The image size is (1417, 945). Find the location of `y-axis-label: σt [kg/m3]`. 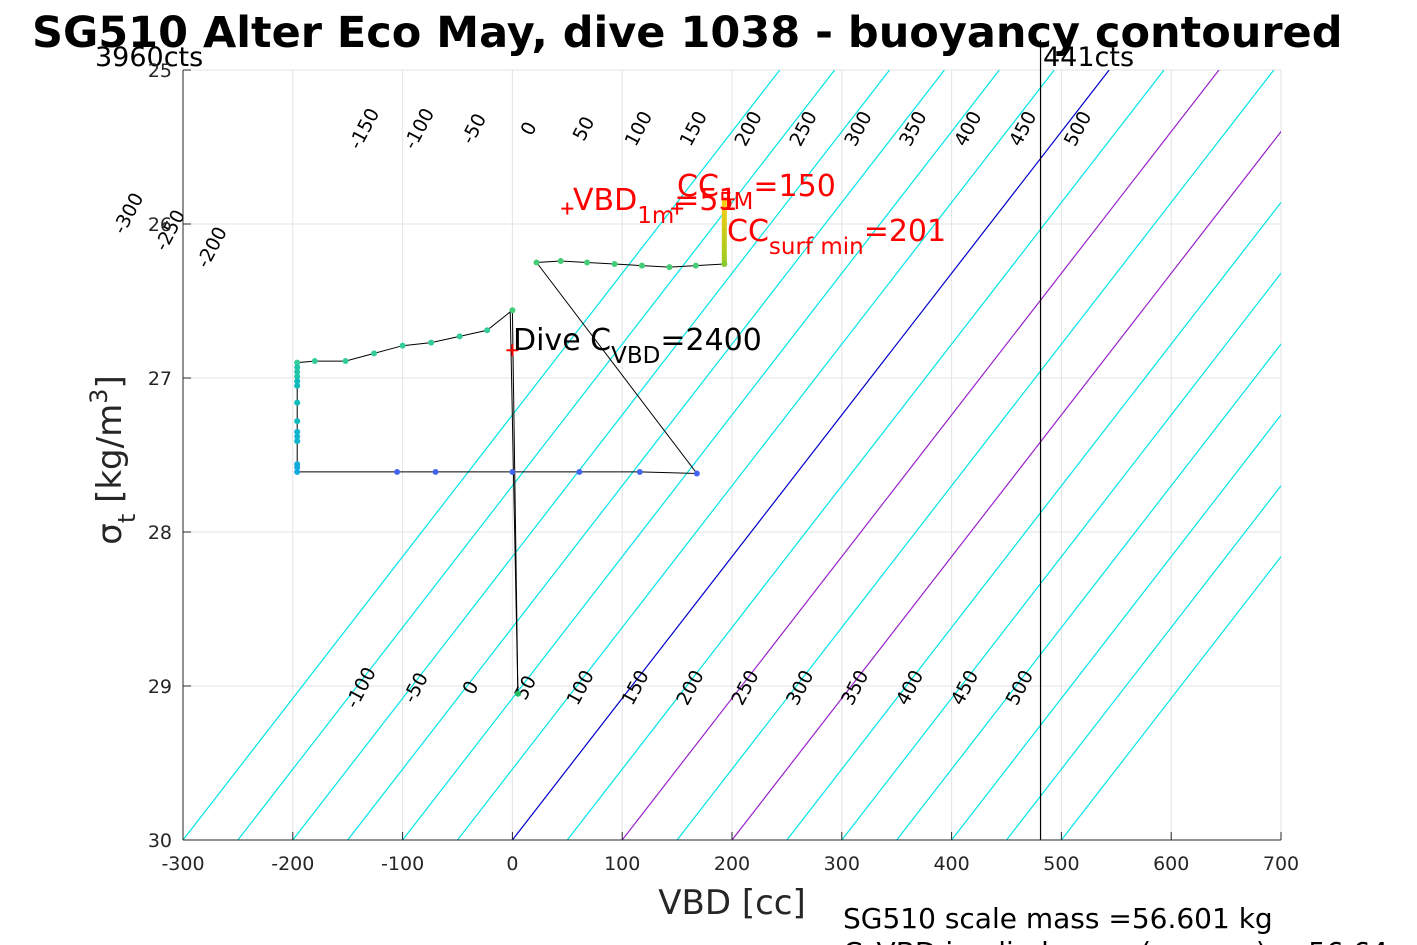

y-axis-label: σt [kg/m3] is located at coordinates (113, 459).